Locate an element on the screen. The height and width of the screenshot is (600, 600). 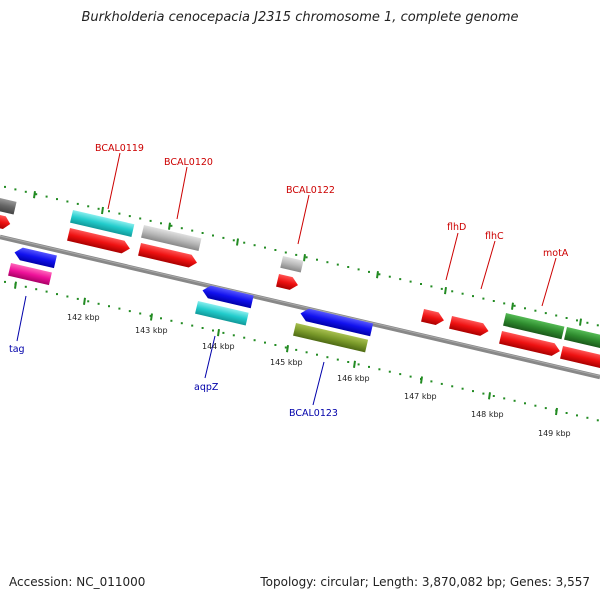
gene-arrow-red-flhd is located at coordinates (433, 318).